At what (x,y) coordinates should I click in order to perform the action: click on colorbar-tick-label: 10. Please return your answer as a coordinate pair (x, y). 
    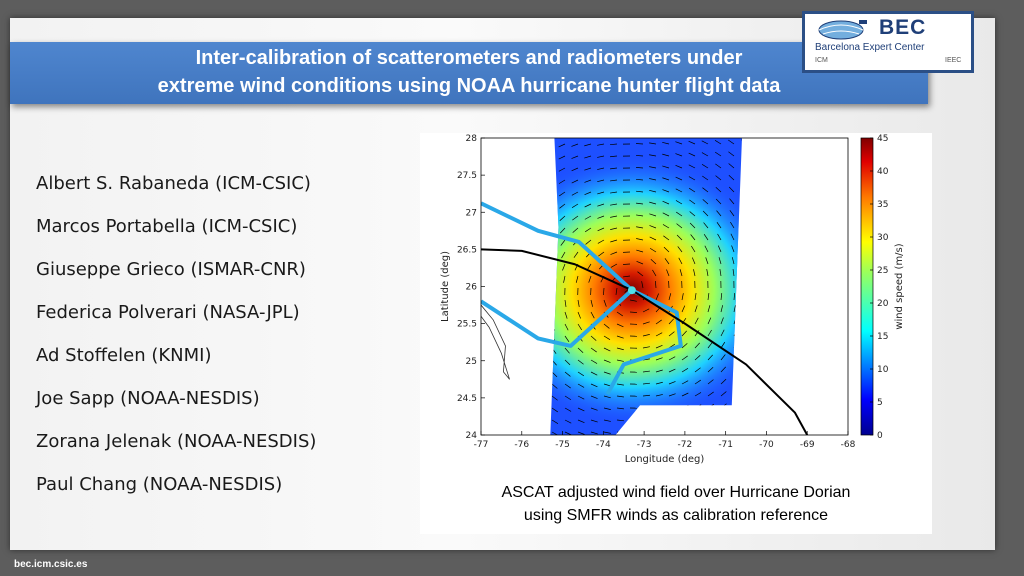
    Looking at the image, I should click on (883, 370).